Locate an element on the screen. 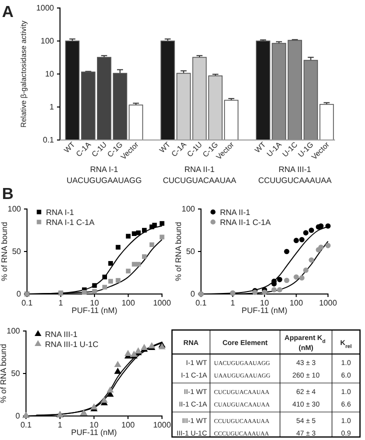 The width and height of the screenshot is (365, 440). legend-label: RNA II-1 C-1A is located at coordinates (246, 222).